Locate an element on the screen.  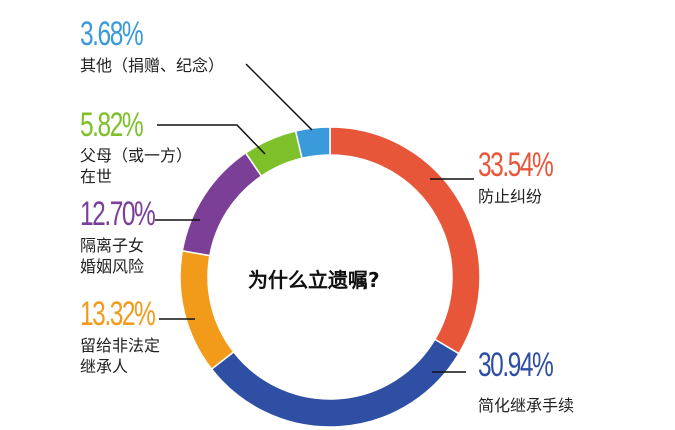
pct-other: 3.68% is located at coordinates (112, 34).